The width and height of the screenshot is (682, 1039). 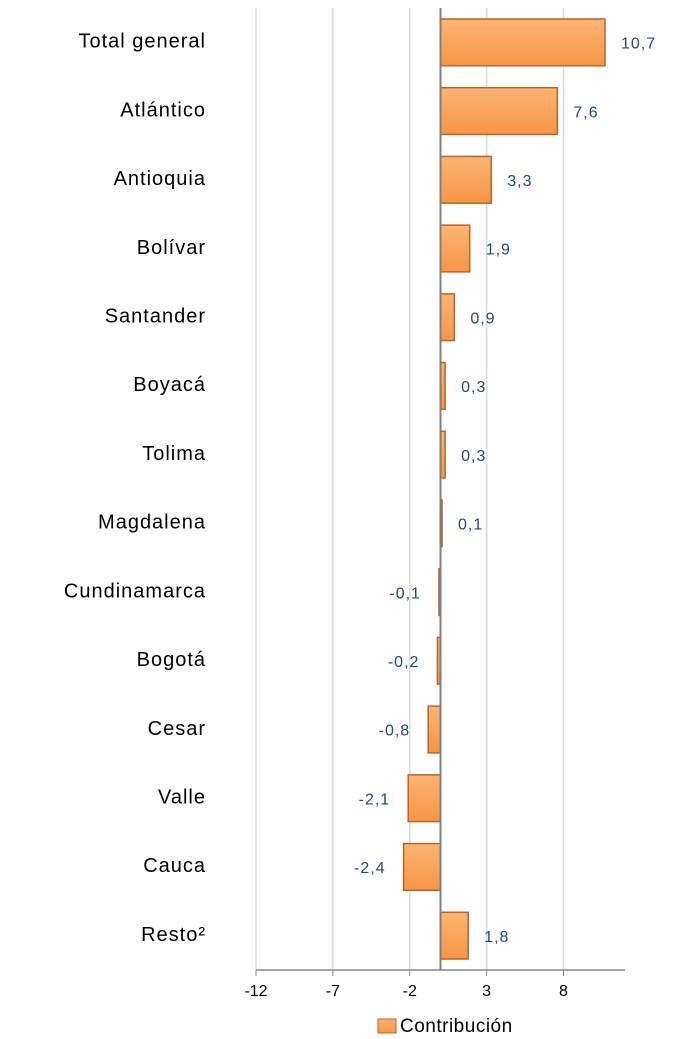 I want to click on x-tick-label: -12, so click(x=255, y=991).